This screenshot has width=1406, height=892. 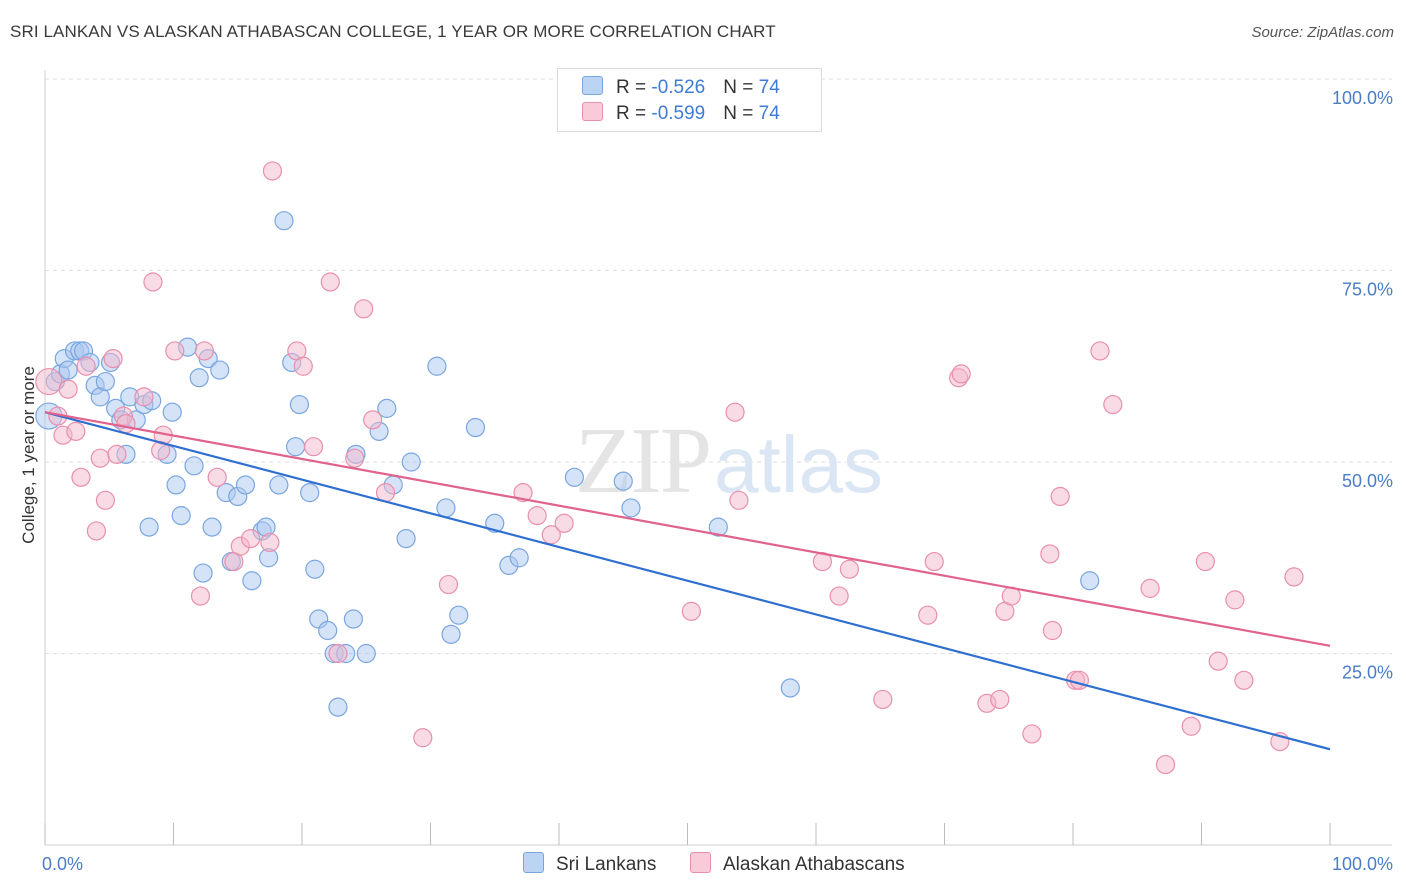 What do you see at coordinates (678, 87) in the screenshot?
I see `legend-r-value: -0.526` at bounding box center [678, 87].